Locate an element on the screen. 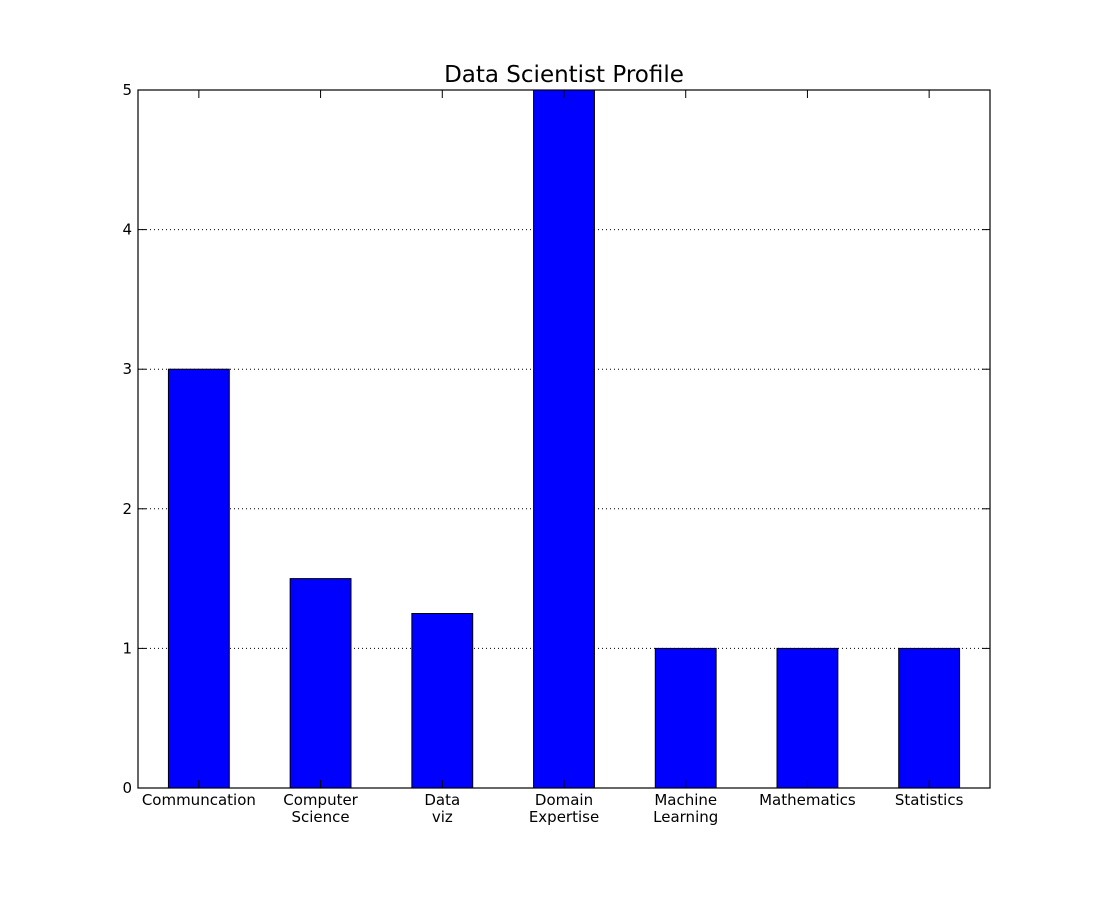 The height and width of the screenshot is (904, 1100). x-category-label-line: Science is located at coordinates (320, 817).